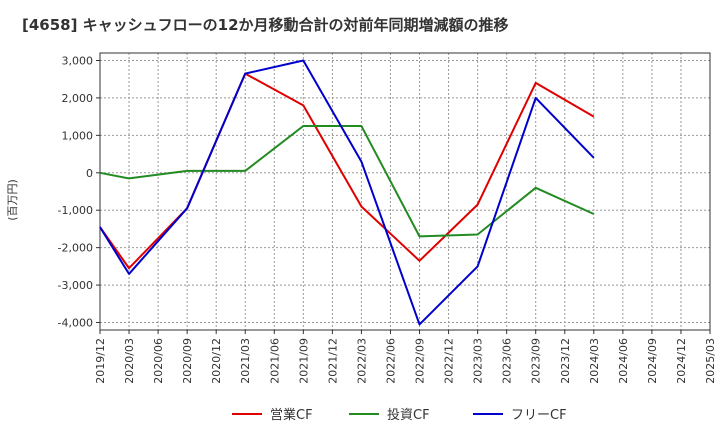 The width and height of the screenshot is (720, 444). What do you see at coordinates (187, 361) in the screenshot?
I see `x-tick-label: 2020/09` at bounding box center [187, 361].